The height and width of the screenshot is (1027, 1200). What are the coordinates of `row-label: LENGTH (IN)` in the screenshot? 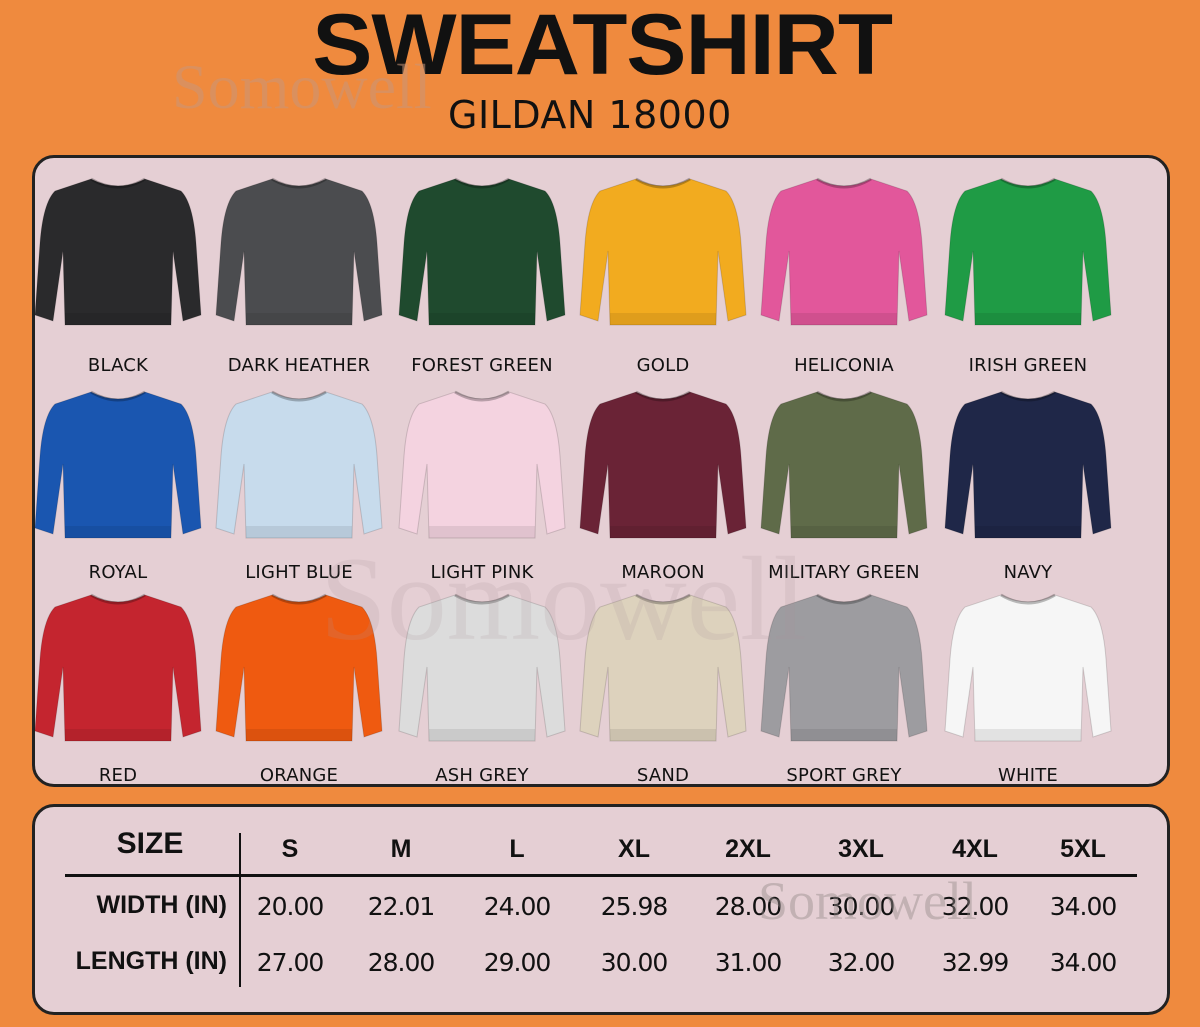 It's located at (151, 961).